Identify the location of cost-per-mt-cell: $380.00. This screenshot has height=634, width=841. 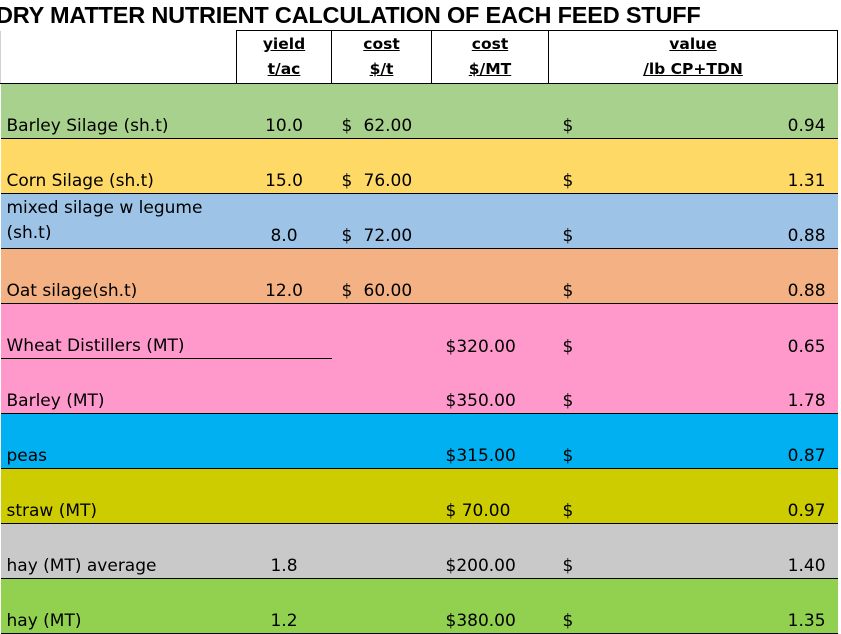
(480, 621).